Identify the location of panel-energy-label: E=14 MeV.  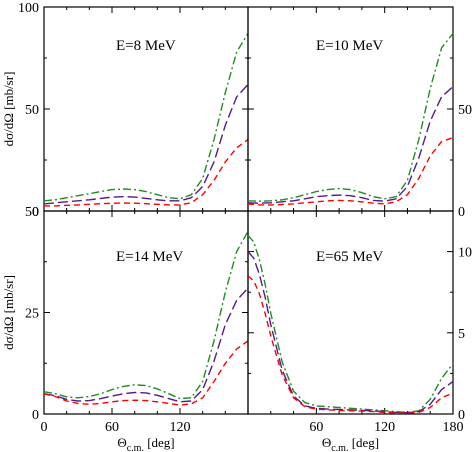
(149, 257).